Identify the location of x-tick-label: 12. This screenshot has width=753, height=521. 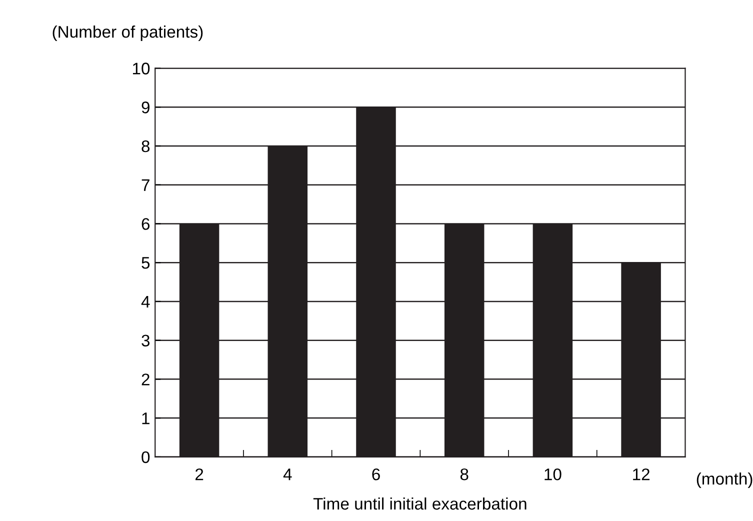
(641, 474).